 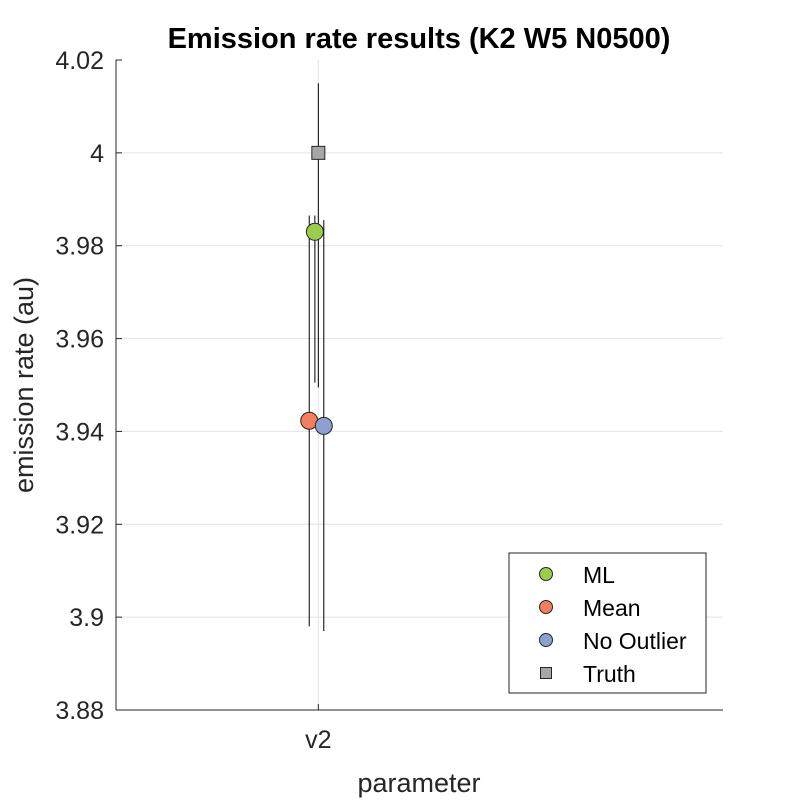 I want to click on marker-no-outlier, so click(x=323, y=425).